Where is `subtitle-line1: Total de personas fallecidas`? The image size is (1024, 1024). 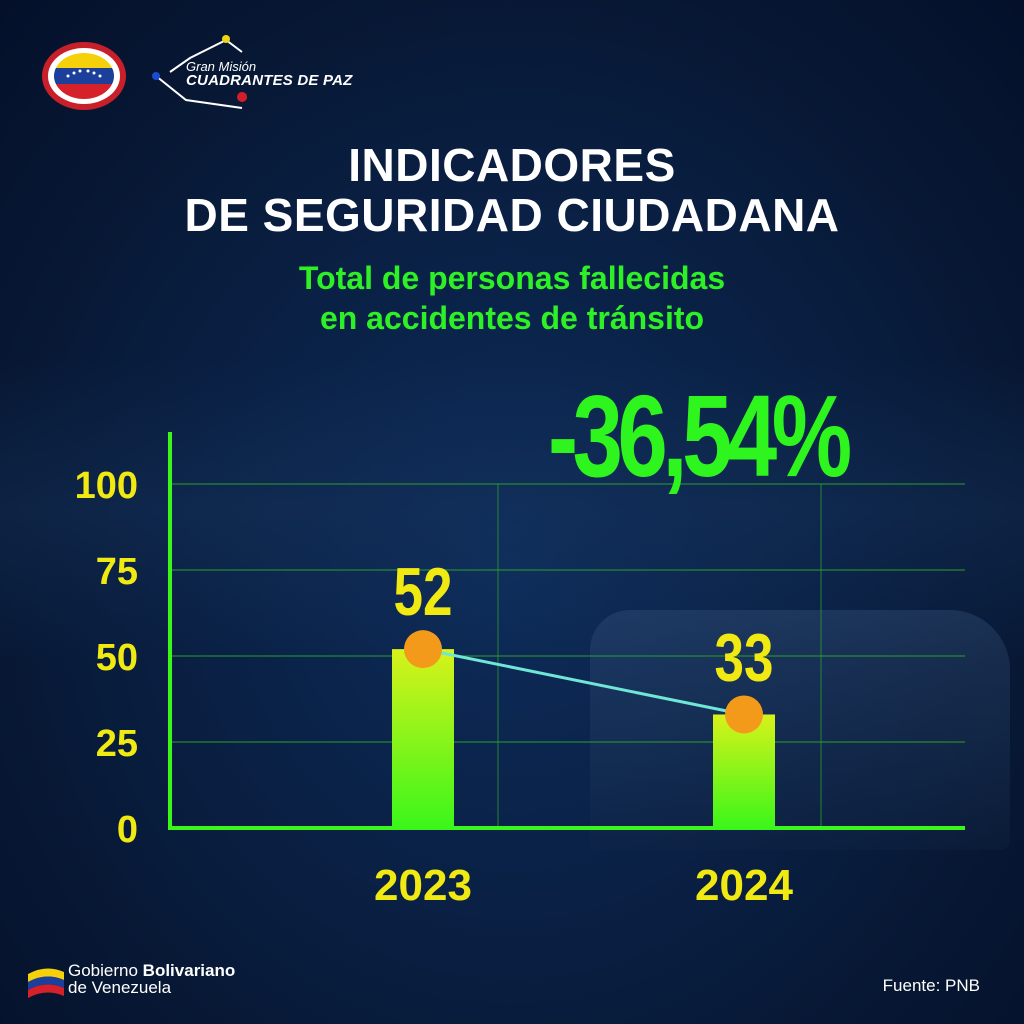
subtitle-line1: Total de personas fallecidas is located at coordinates (512, 278).